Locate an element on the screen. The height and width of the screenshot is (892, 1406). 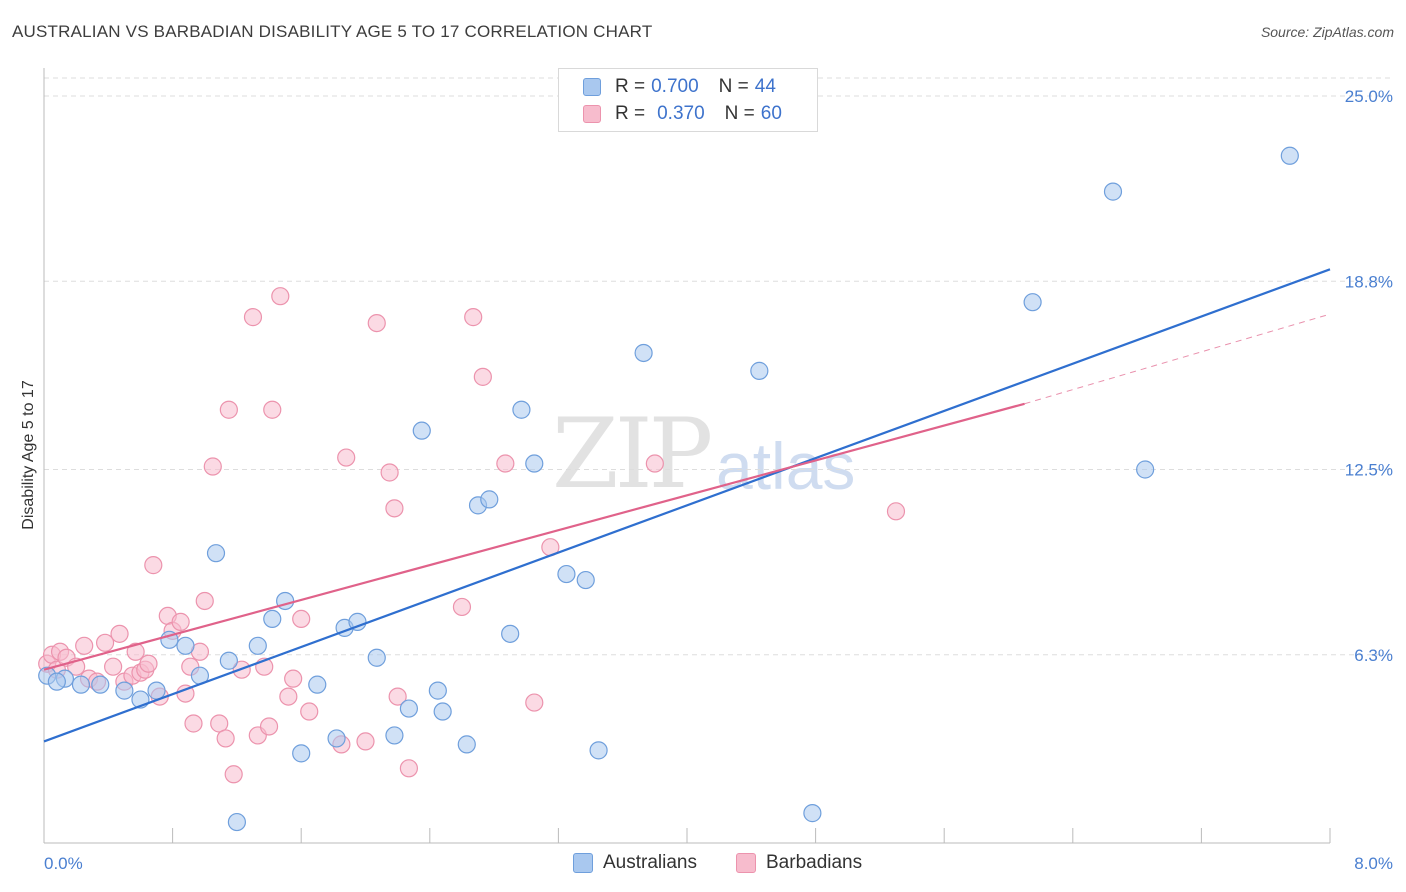
series-legend: Australians Barbadians is located at coordinates (703, 864).